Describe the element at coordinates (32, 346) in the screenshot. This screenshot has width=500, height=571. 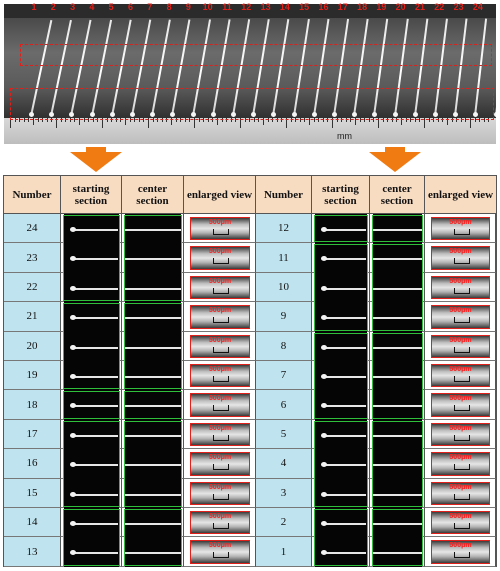
I see `left-number-cell: 20` at that location.